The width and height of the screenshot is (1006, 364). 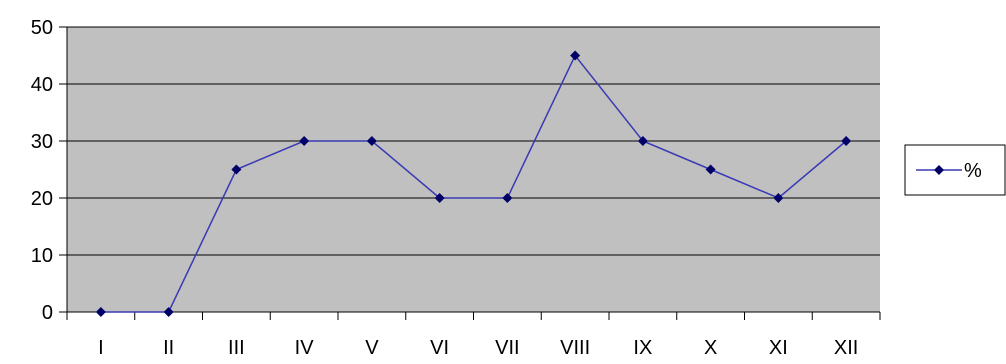 I want to click on x-tick-label: X, so click(x=710, y=348).